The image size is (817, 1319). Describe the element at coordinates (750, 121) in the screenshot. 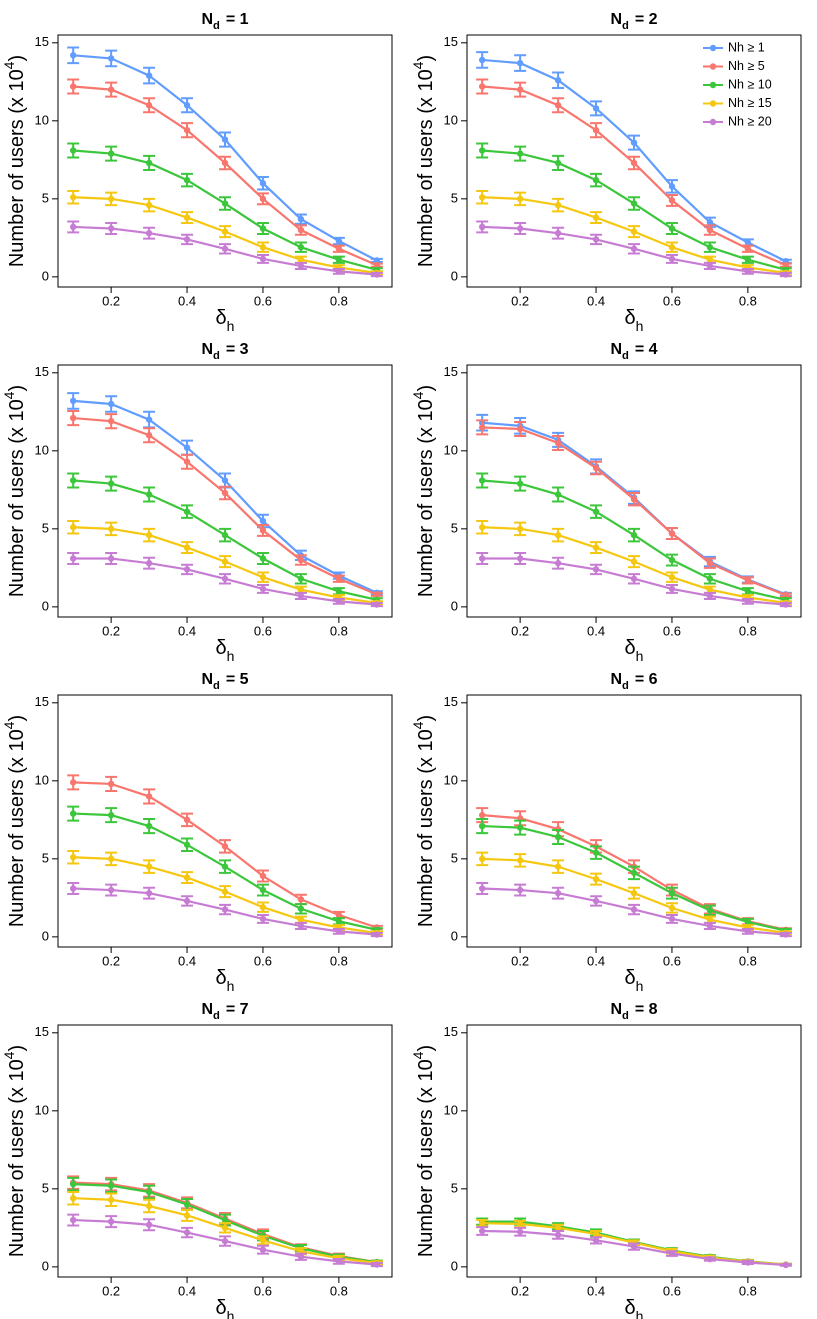

I see `legend-label: Nh ≥ 20` at that location.